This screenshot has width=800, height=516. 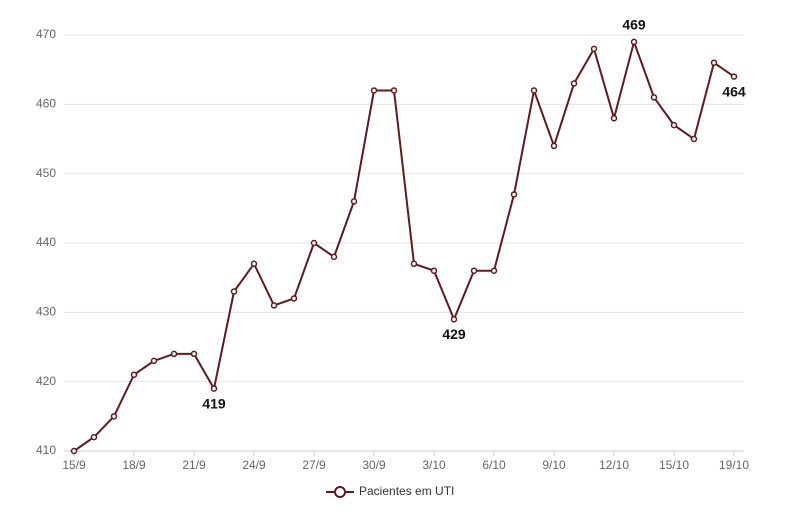 I want to click on x-tick-label: 30/9, so click(x=374, y=465).